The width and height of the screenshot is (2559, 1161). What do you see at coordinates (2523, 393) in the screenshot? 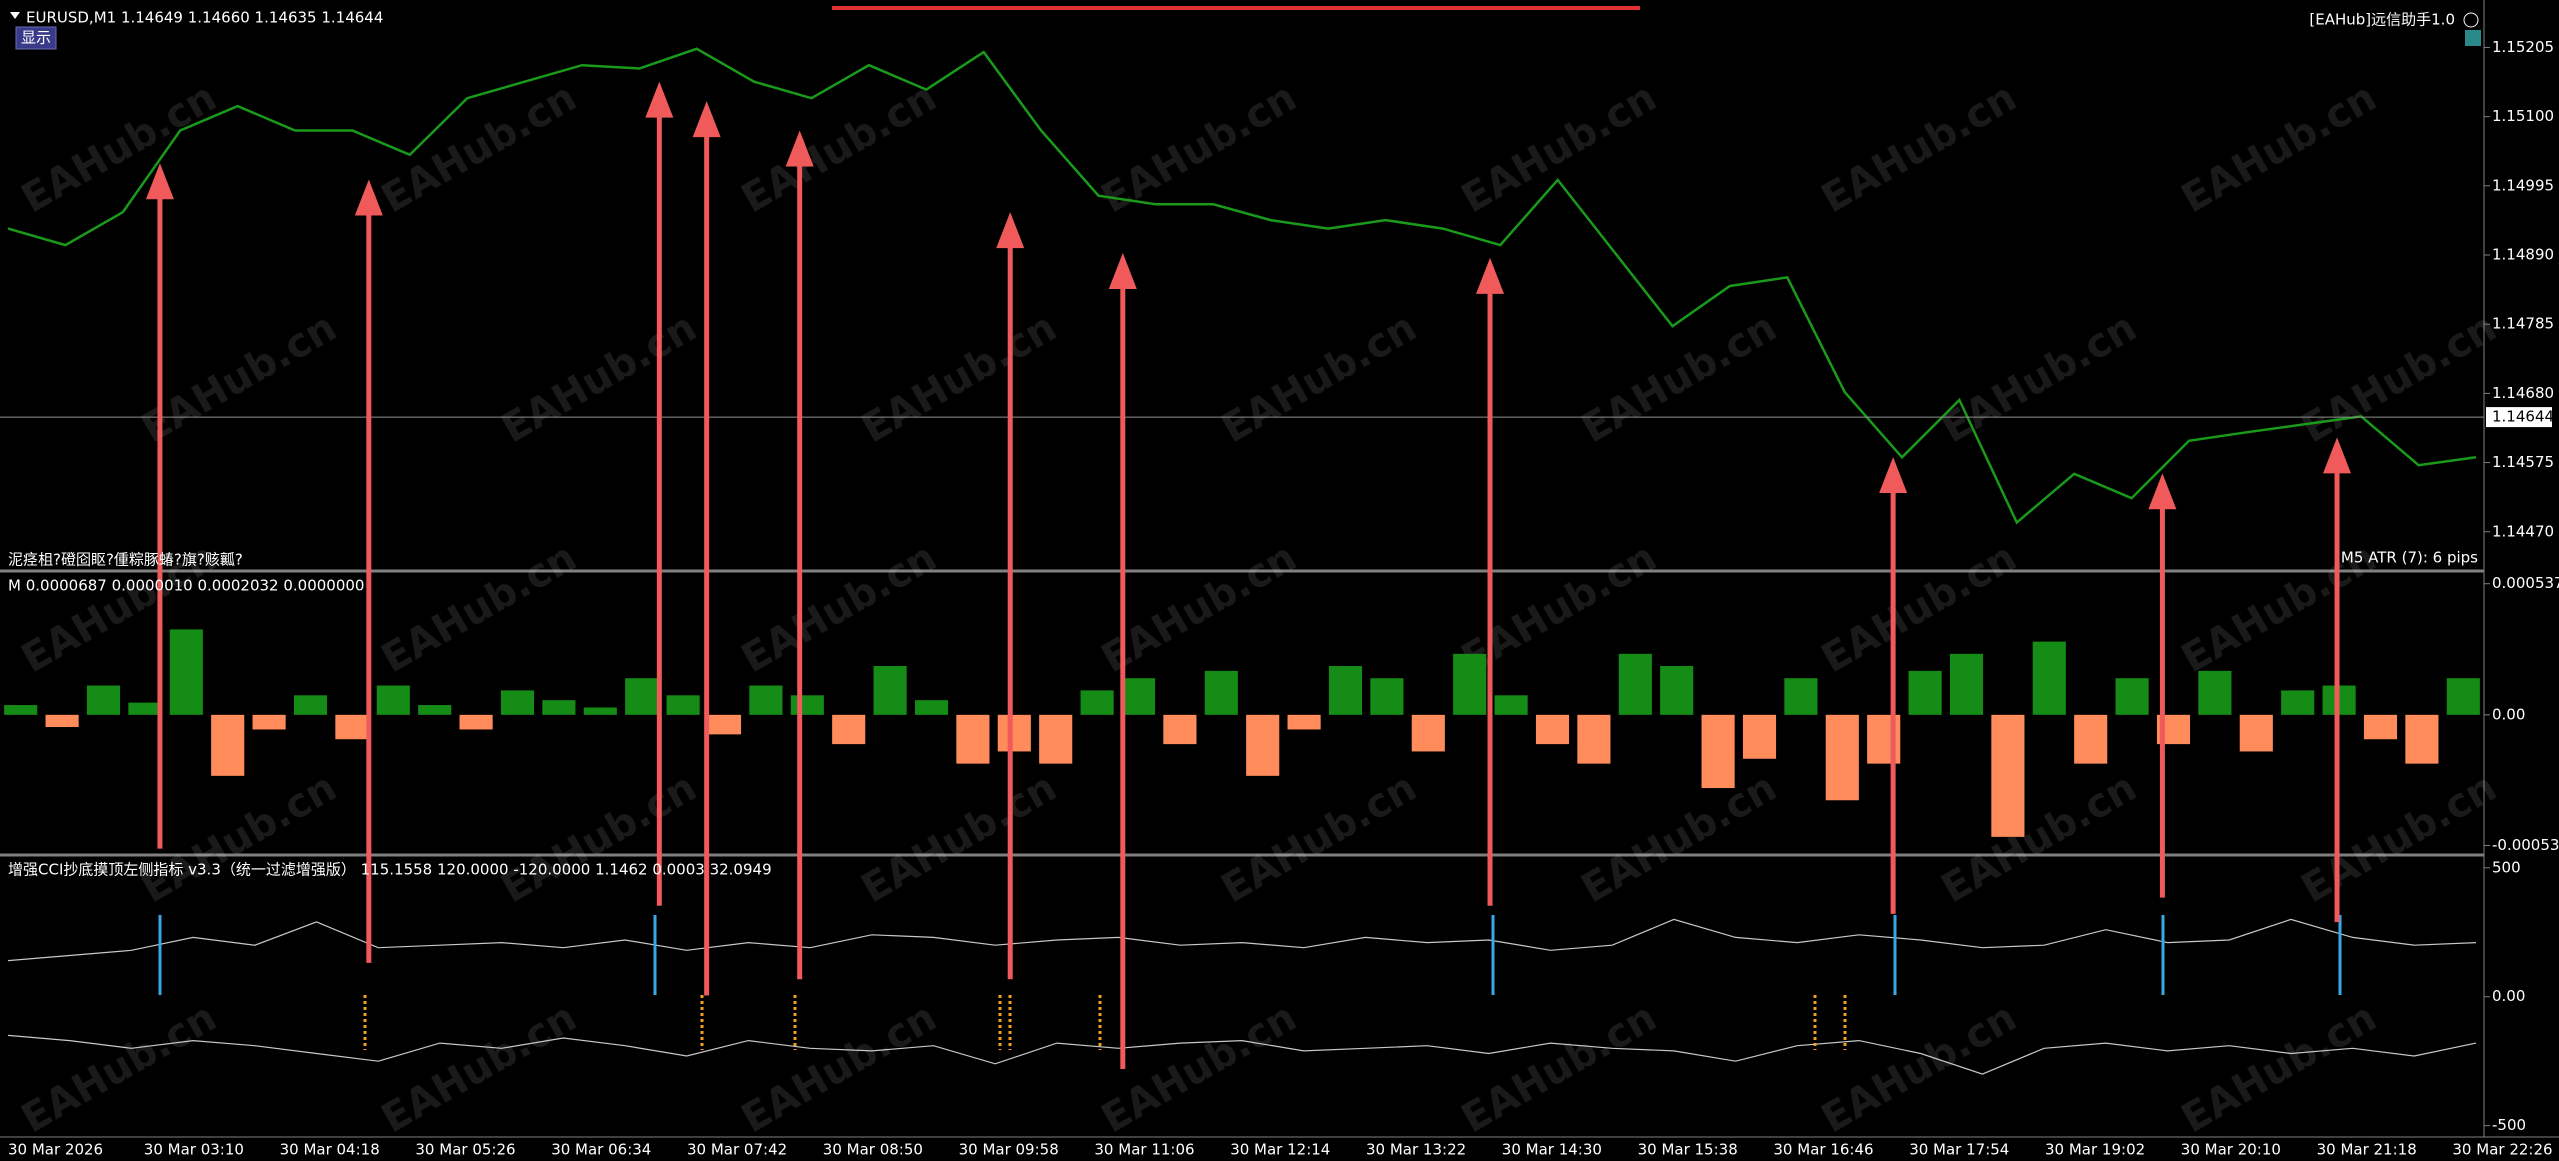
I see `y-tick-label: 1.14680` at bounding box center [2523, 393].